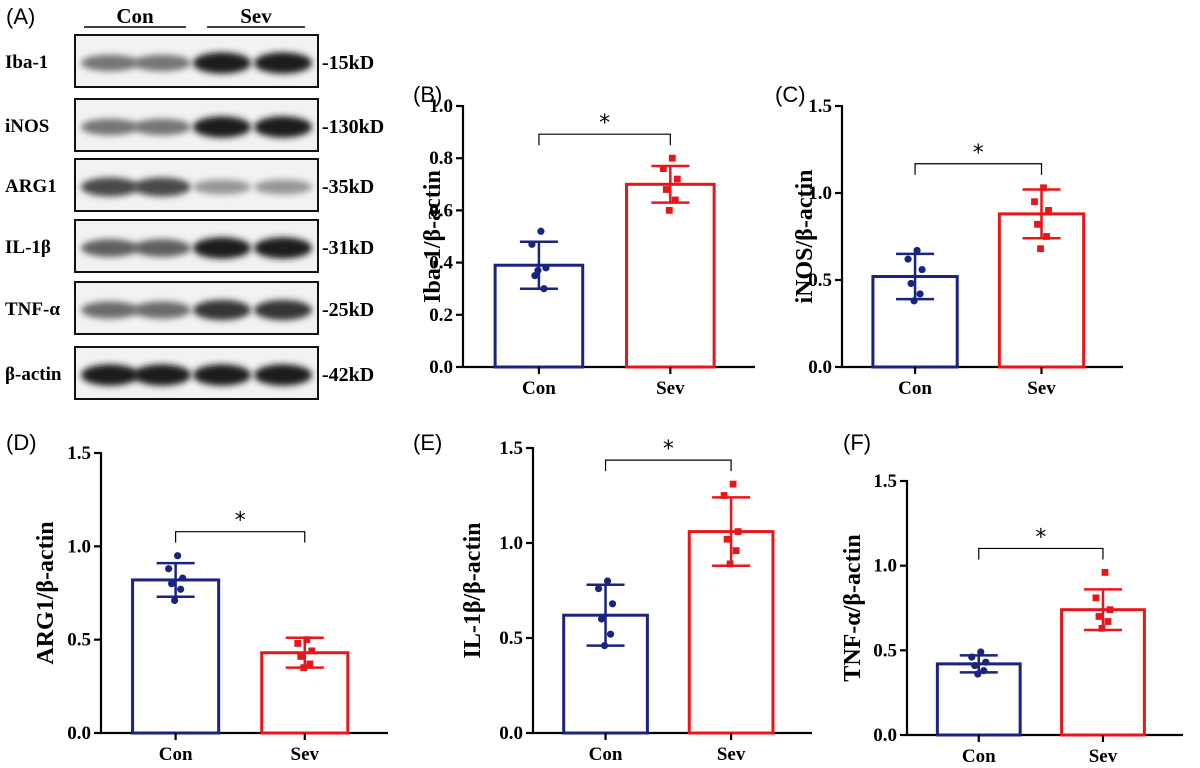 The height and width of the screenshot is (768, 1200). I want to click on blot-protein-label: Iba-1, so click(26, 62).